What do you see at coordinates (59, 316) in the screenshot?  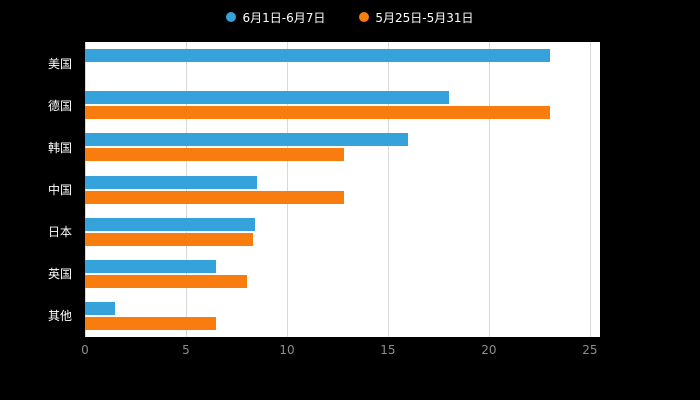 I see `category-label: 其他` at bounding box center [59, 316].